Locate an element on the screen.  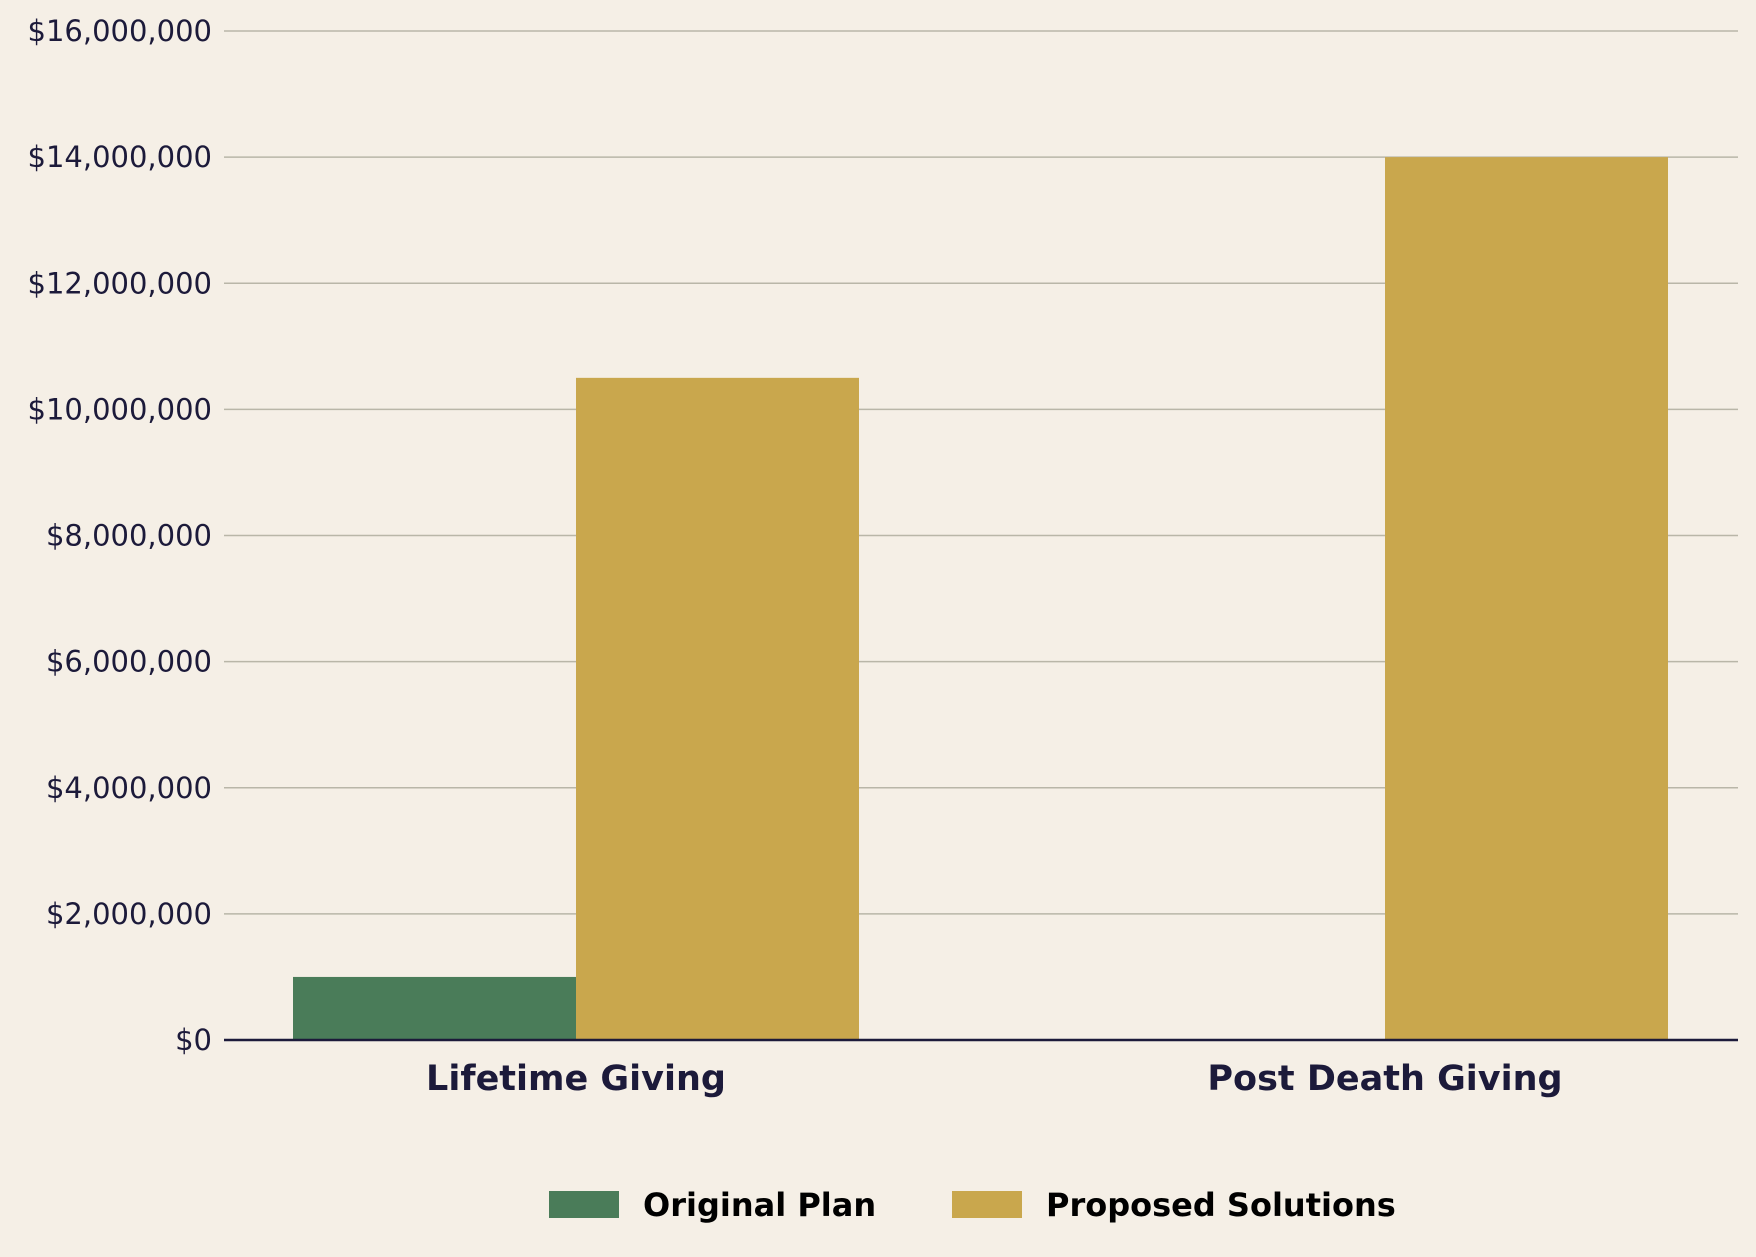
x-tick-label: Post Death Giving is located at coordinates (1384, 1079).